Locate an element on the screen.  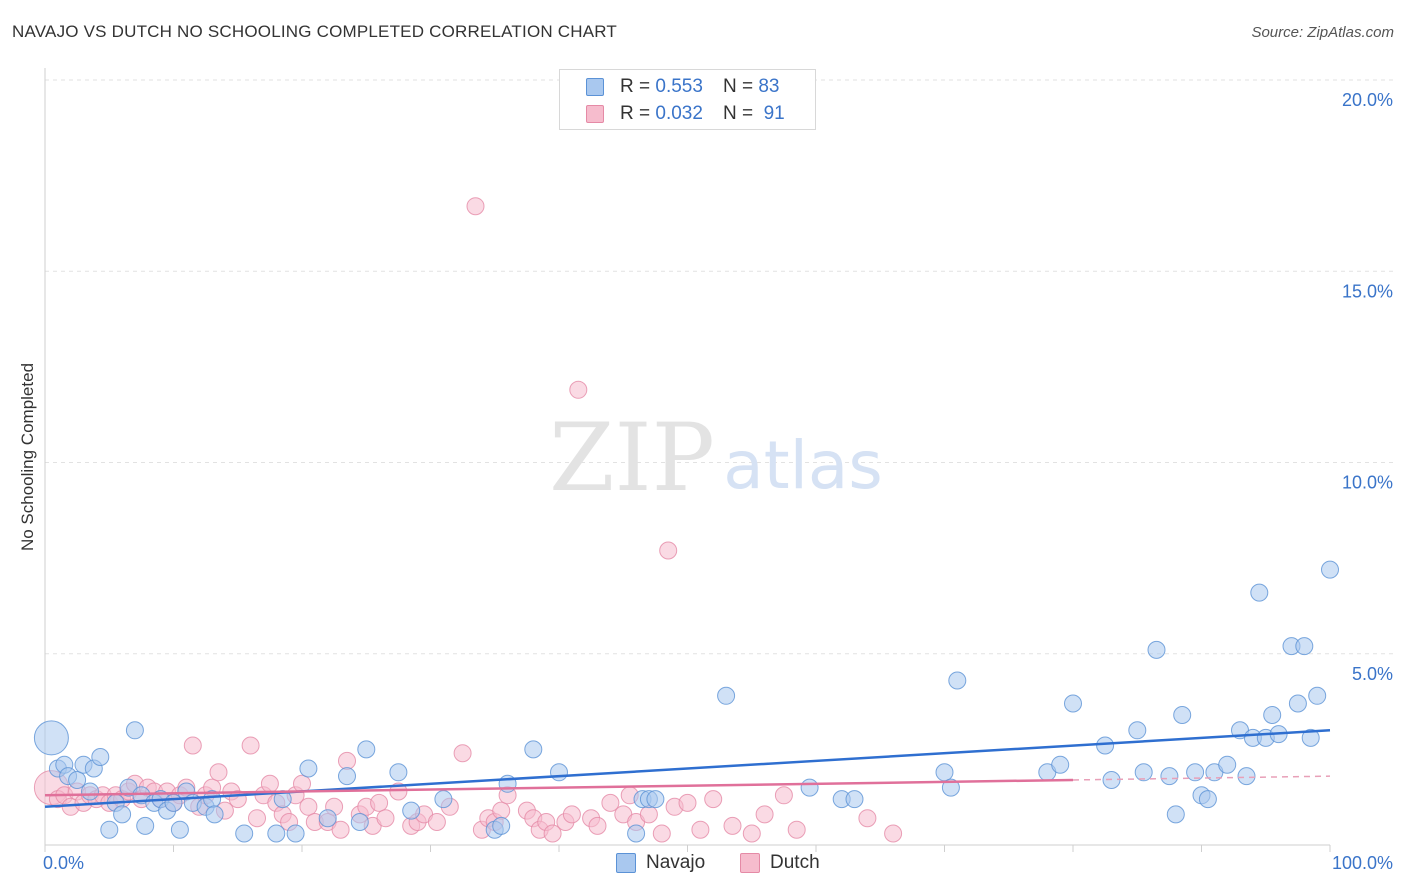
legend-item-dutch: Dutch is located at coordinates (780, 863).